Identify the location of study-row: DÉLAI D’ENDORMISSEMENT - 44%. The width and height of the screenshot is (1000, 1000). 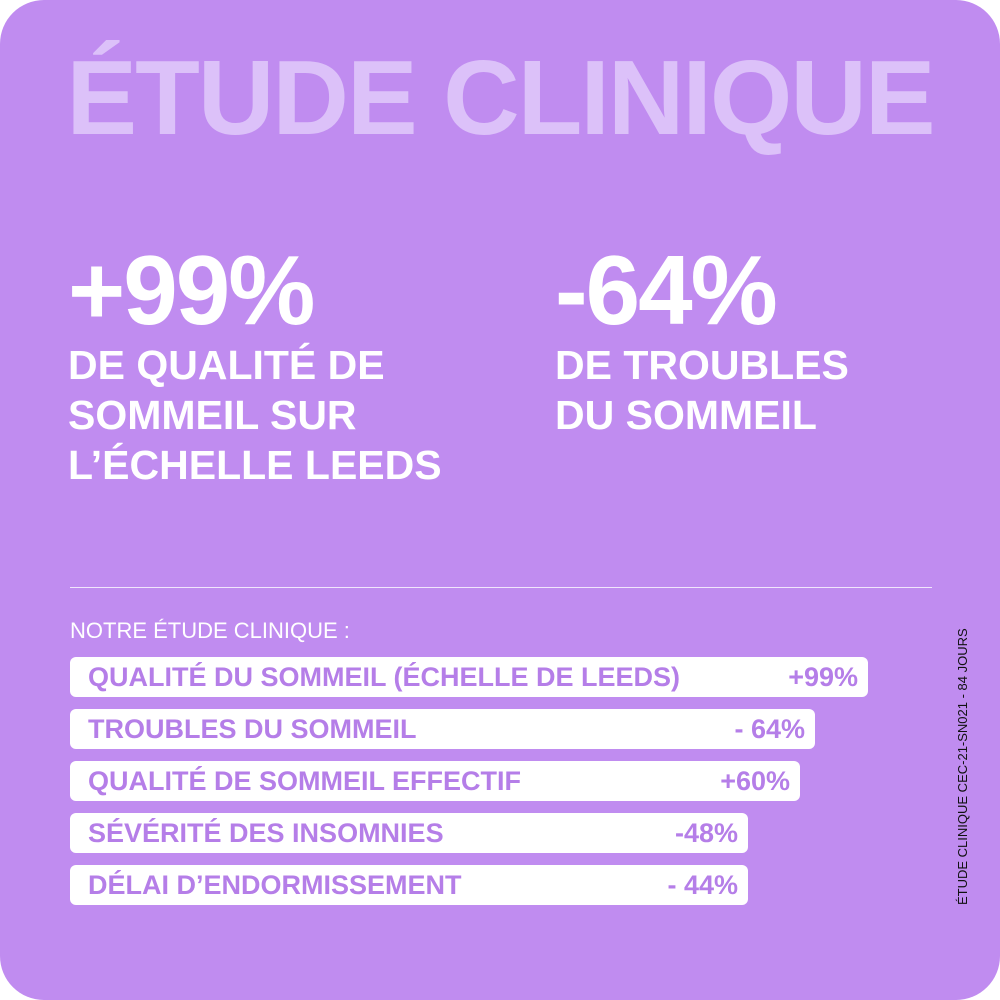
(409, 885).